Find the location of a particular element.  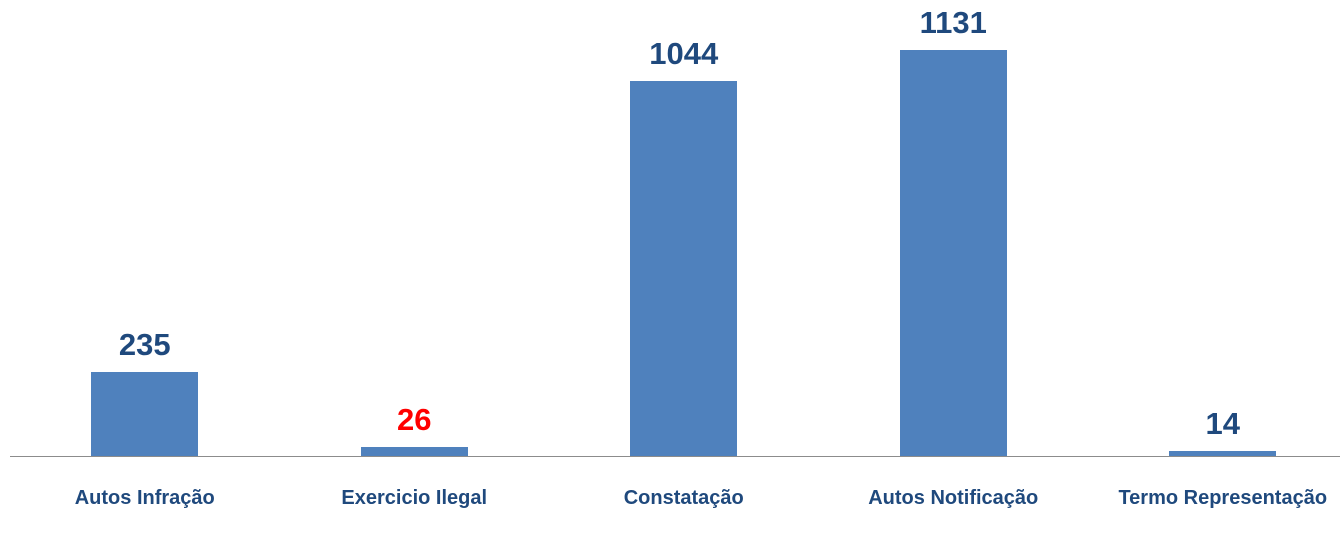

value-label: 235 is located at coordinates (144, 344).